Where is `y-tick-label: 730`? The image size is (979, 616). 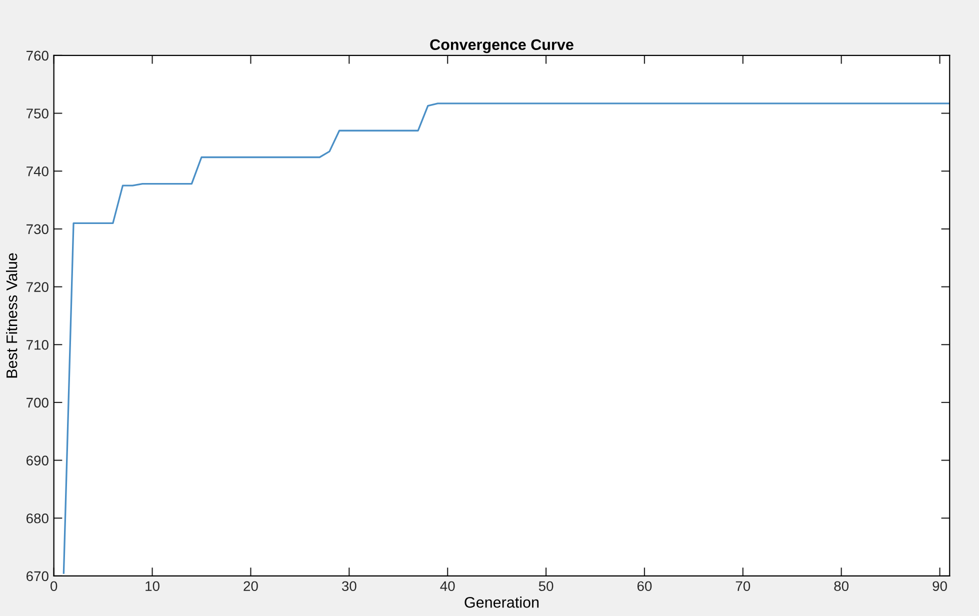 y-tick-label: 730 is located at coordinates (37, 229).